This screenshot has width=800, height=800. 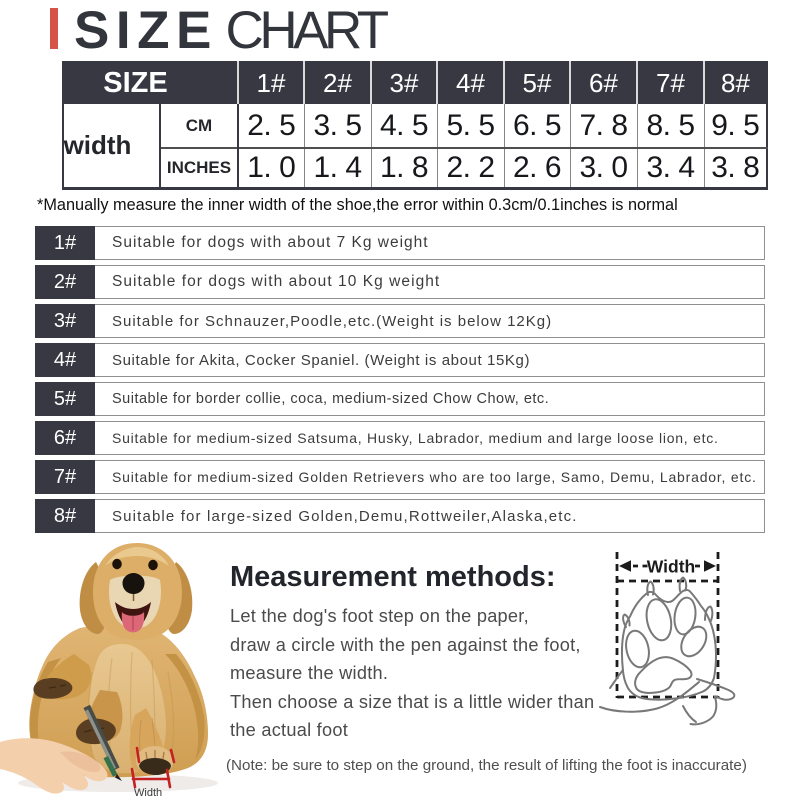 I want to click on svg-text: Width, so click(x=671, y=567).